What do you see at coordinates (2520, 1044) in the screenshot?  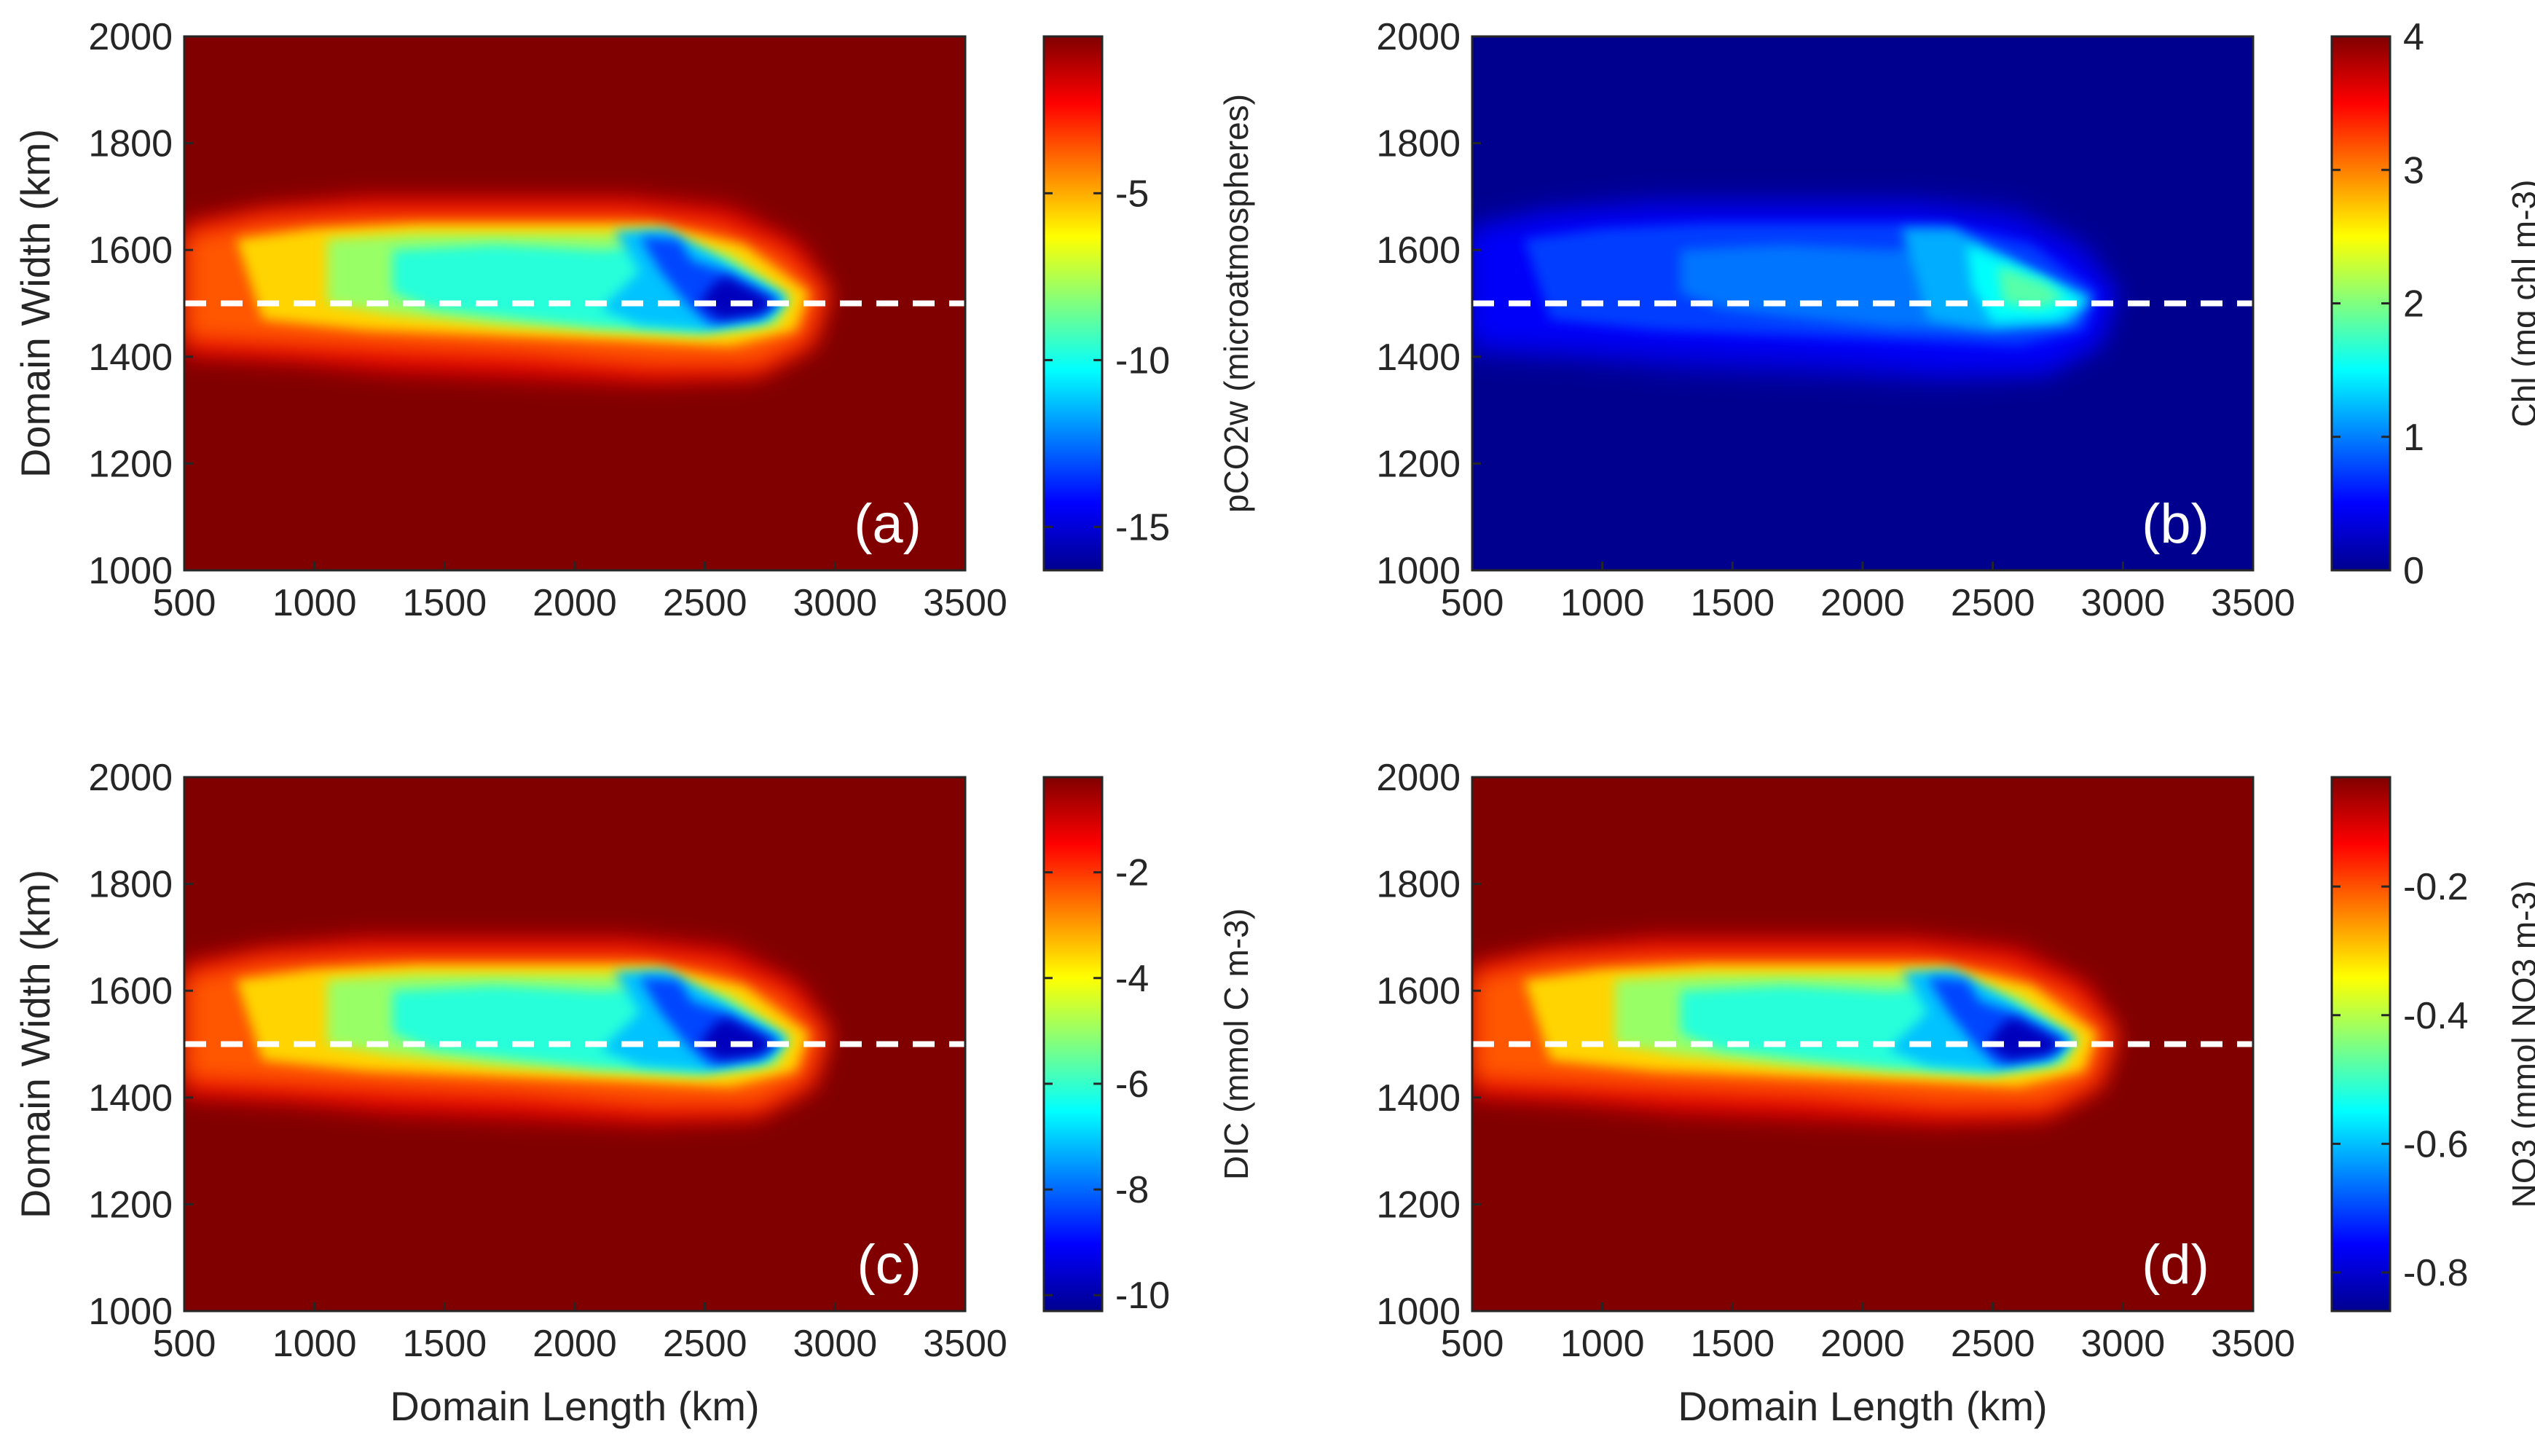 I see `colorbar-label: NO3 (mmol NO3 m-3)` at bounding box center [2520, 1044].